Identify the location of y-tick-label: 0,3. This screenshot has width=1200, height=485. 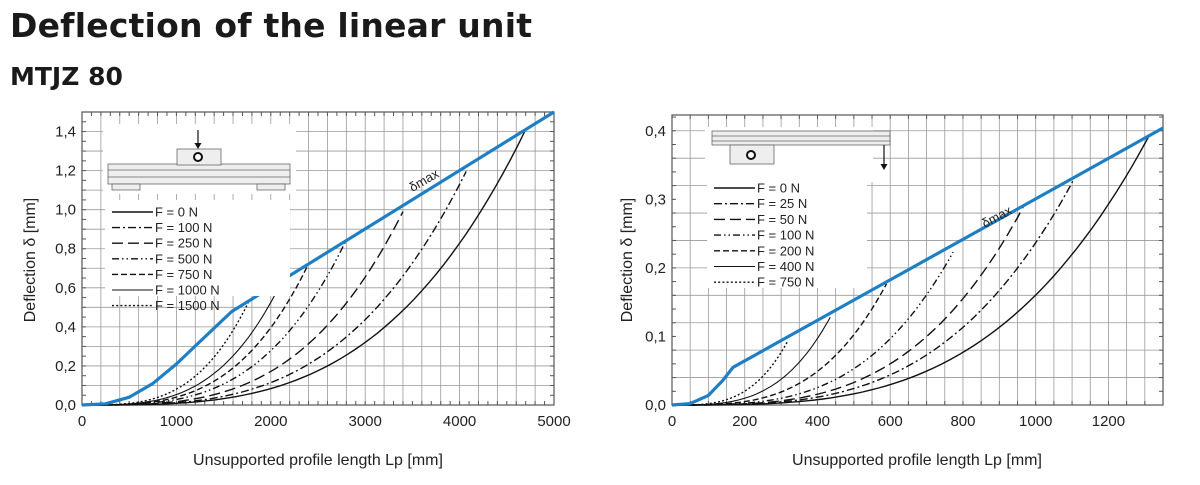
(655, 199).